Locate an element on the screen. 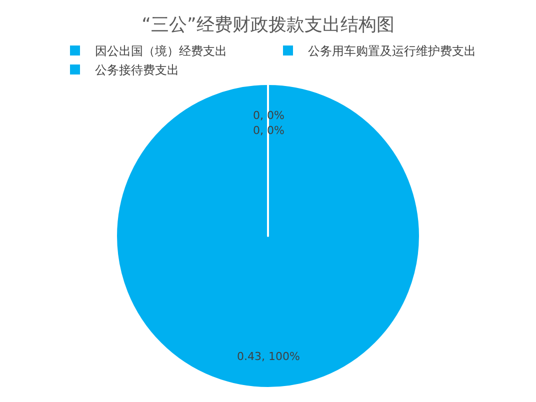  legend-label: 公务接待费支出 is located at coordinates (137, 70).